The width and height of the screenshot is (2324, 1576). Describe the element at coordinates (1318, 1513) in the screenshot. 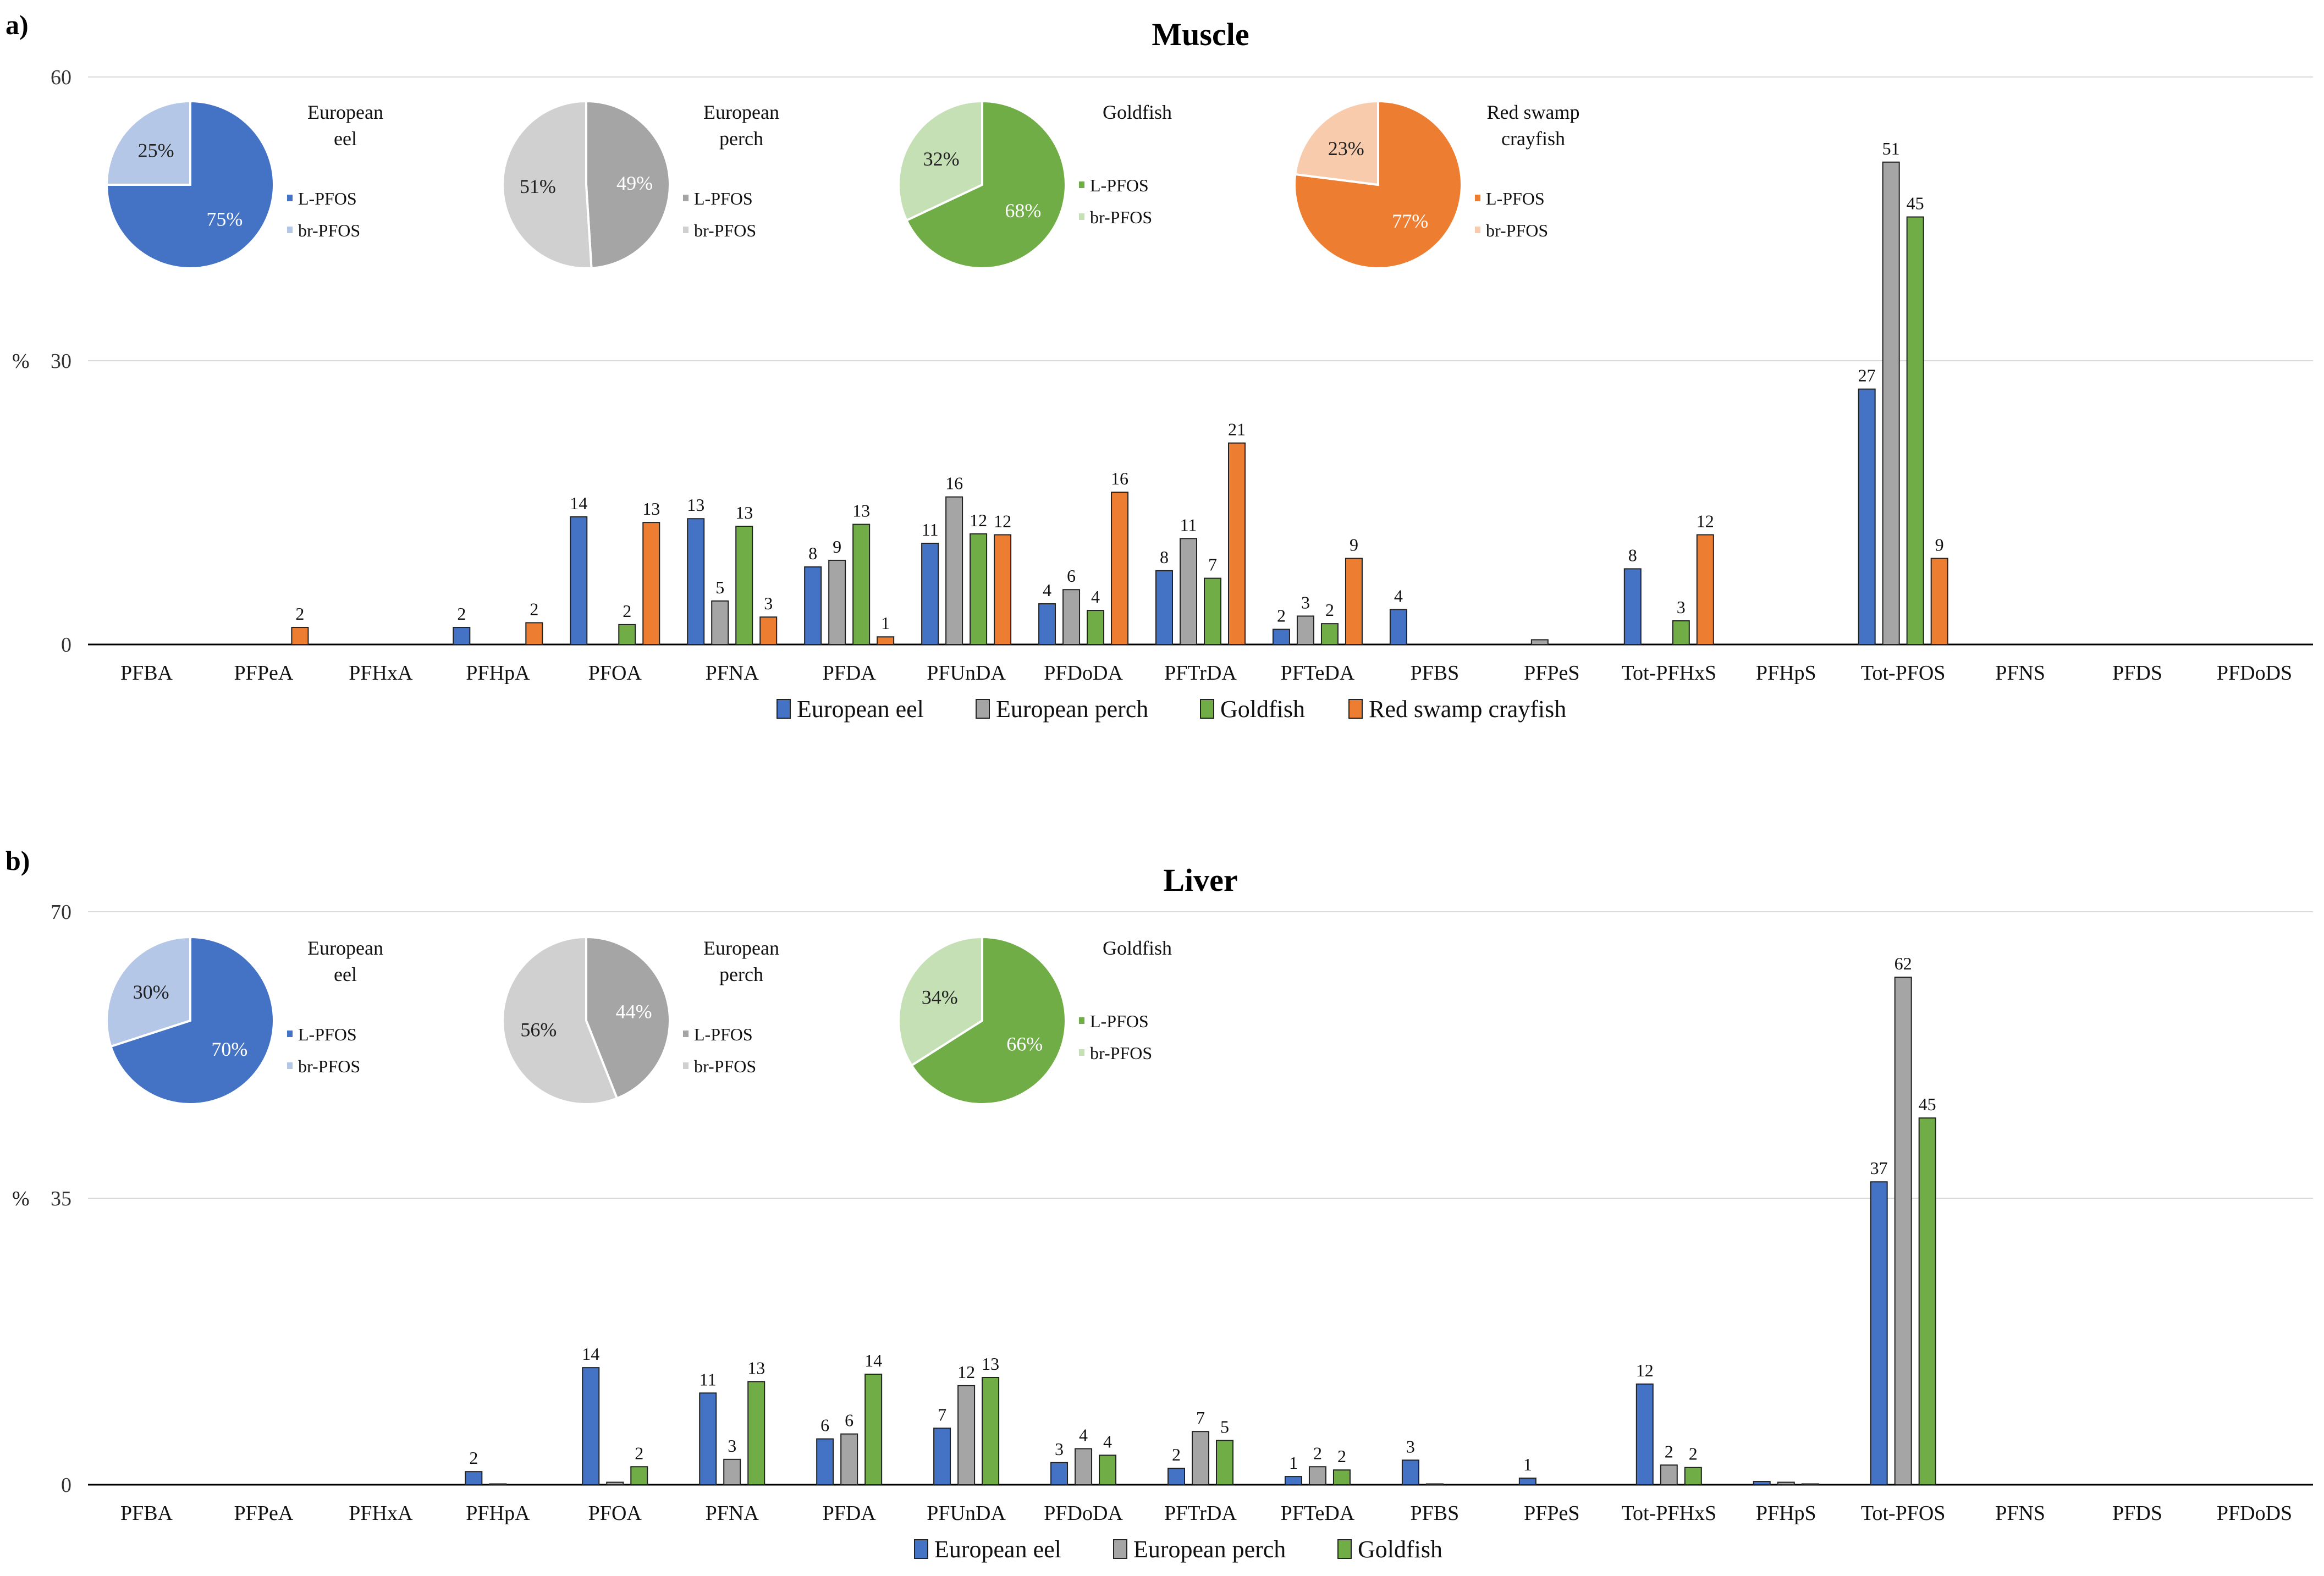

I see `x-tick-label: PFTeDA` at that location.